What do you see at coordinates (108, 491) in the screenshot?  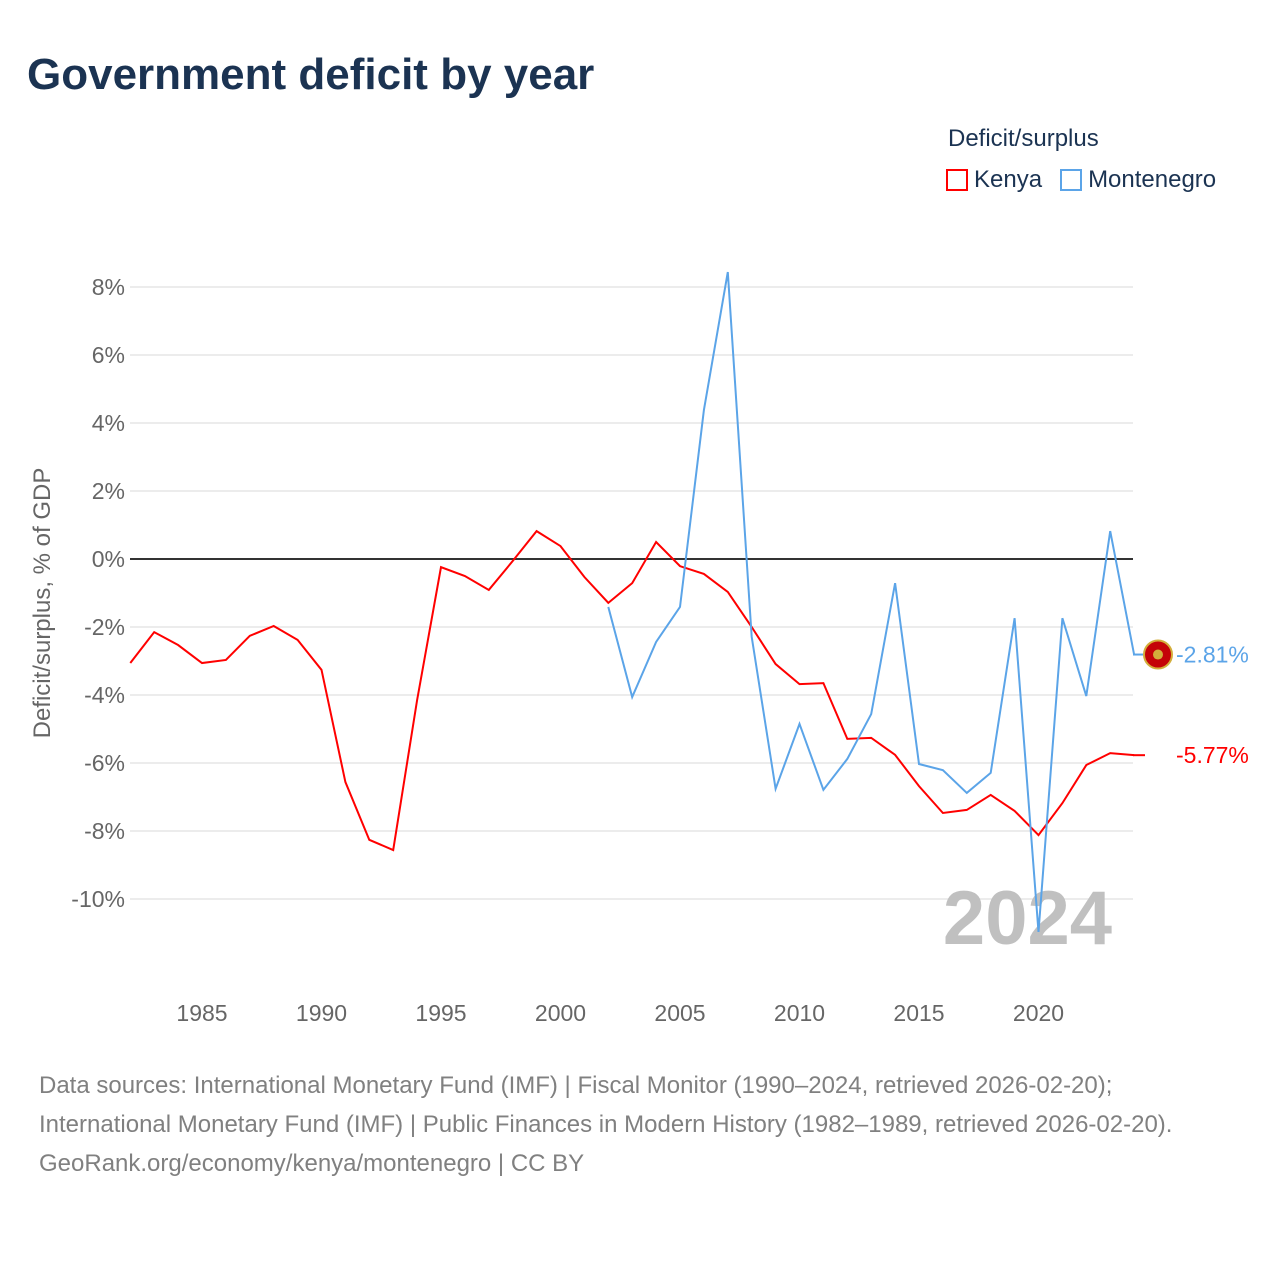 I see `y-tick-label: 2%` at bounding box center [108, 491].